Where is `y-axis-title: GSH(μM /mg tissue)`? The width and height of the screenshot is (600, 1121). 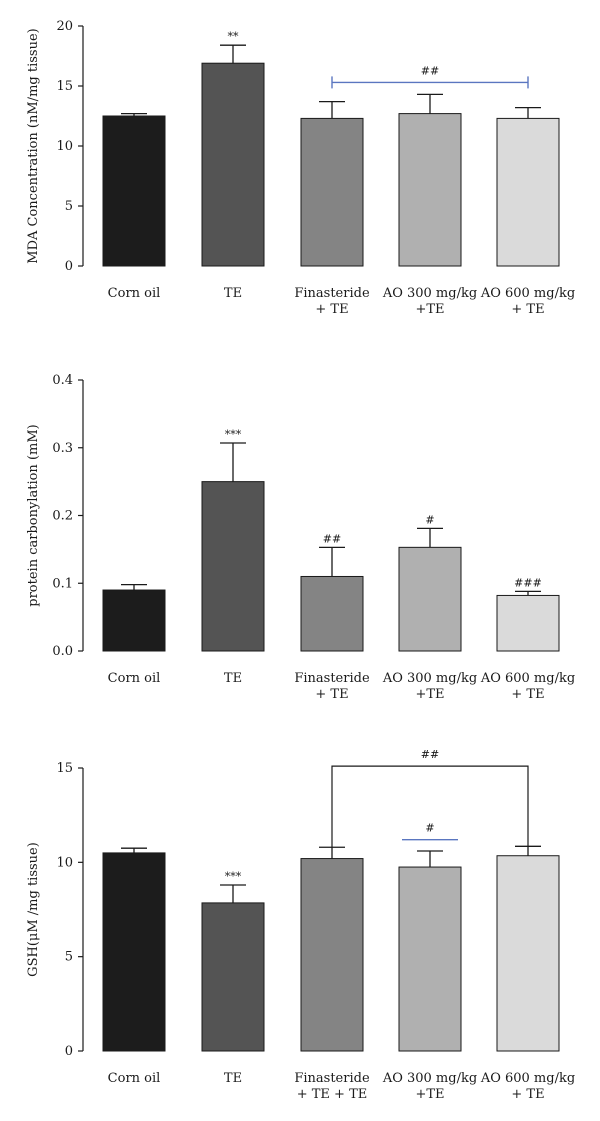 y-axis-title: GSH(μM /mg tissue) is located at coordinates (33, 909).